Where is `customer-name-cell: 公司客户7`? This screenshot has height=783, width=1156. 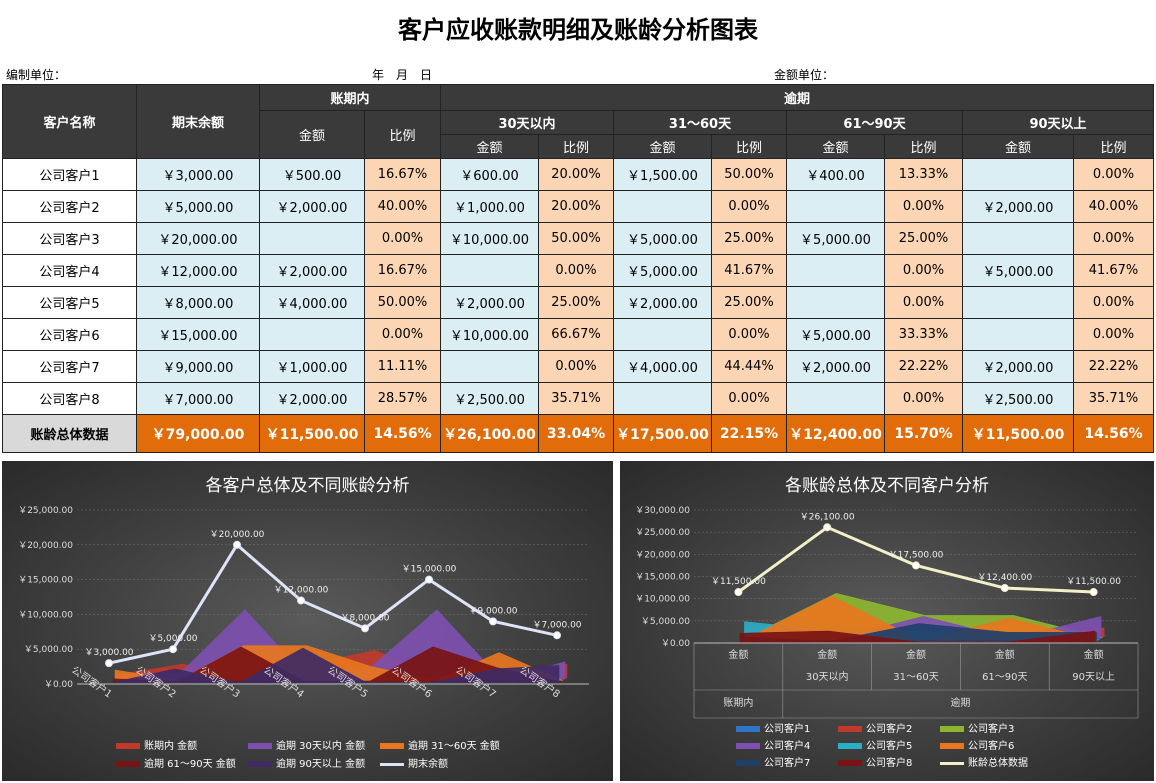 customer-name-cell: 公司客户7 is located at coordinates (69, 366).